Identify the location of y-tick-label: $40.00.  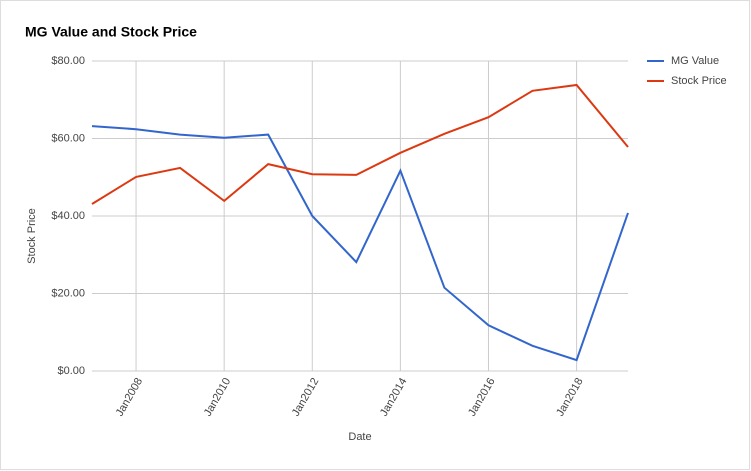
(68, 216).